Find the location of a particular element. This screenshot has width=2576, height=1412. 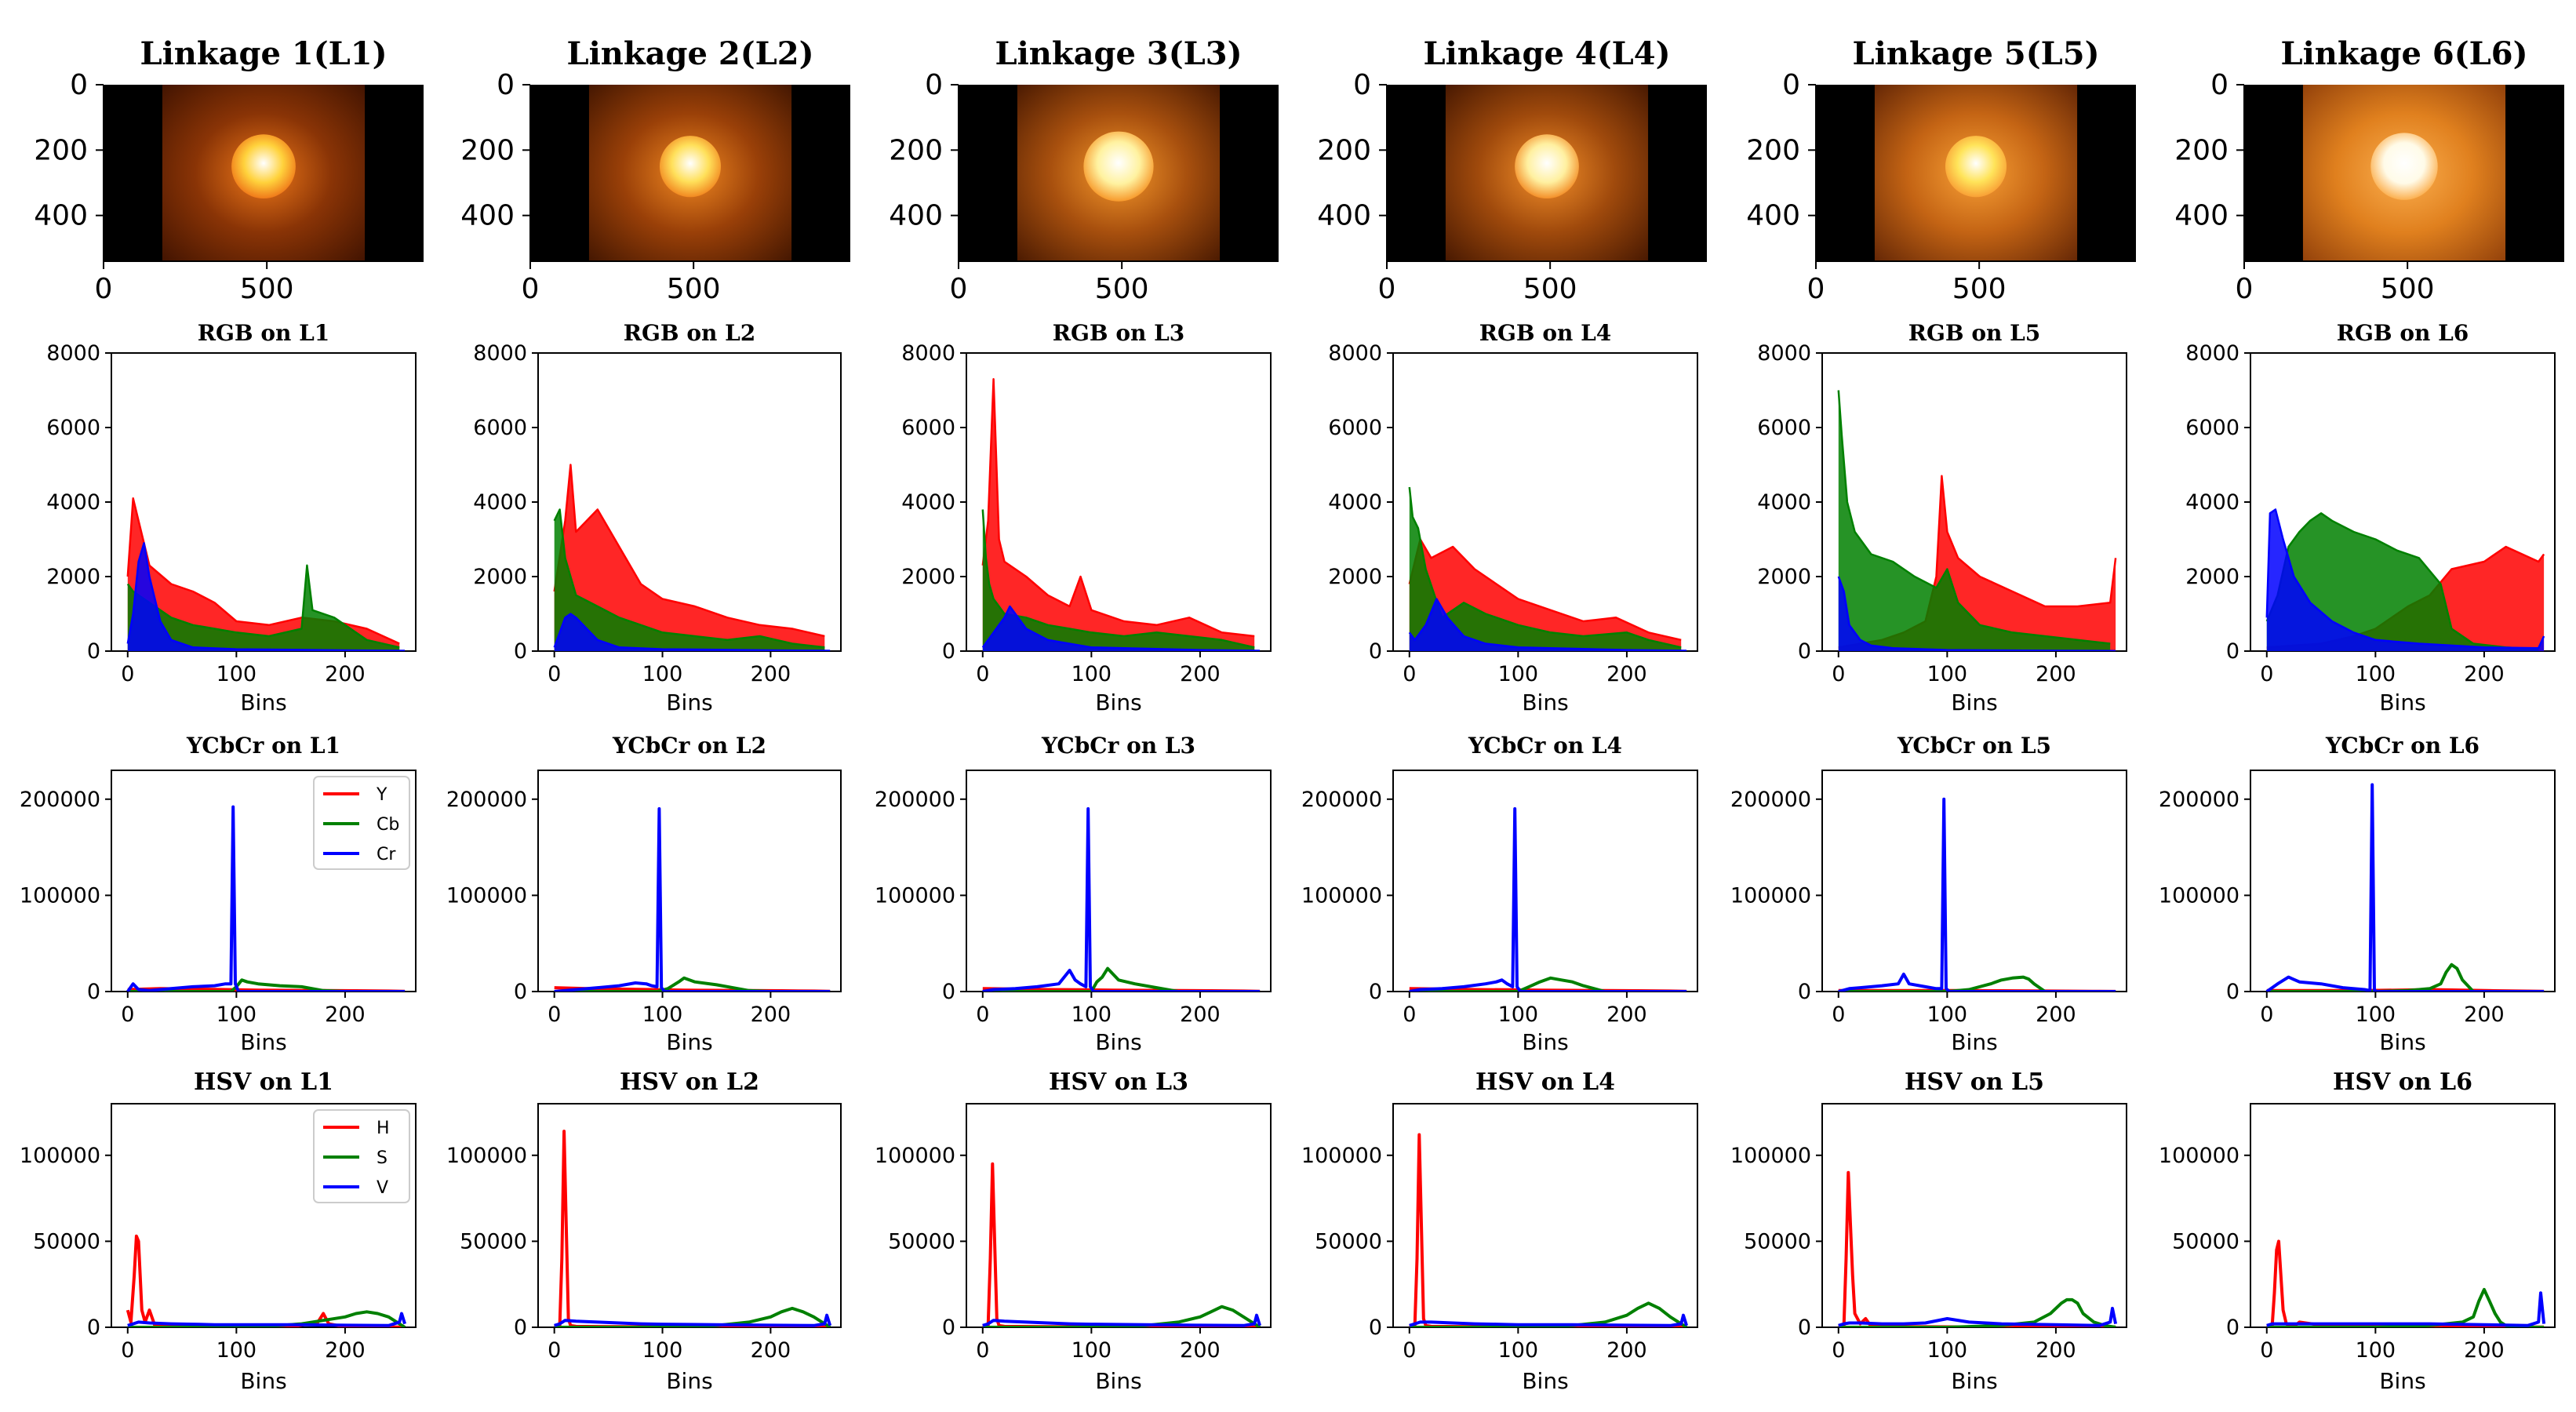

ycbcr-panel-l6: 0 100000 200000 0 100 200 Bins YCbCr on L6 is located at coordinates (2357, 894).